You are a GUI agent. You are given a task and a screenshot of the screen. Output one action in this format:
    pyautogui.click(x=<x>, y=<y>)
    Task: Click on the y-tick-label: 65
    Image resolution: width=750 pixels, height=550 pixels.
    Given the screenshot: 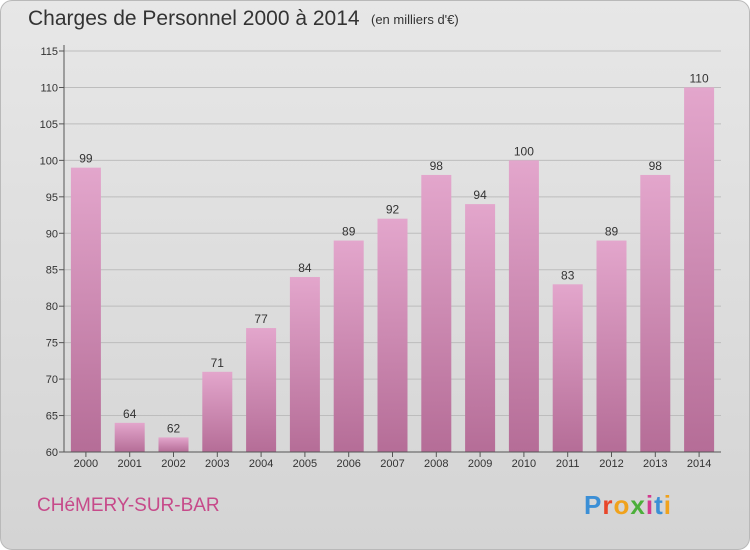 What is the action you would take?
    pyautogui.click(x=52, y=417)
    